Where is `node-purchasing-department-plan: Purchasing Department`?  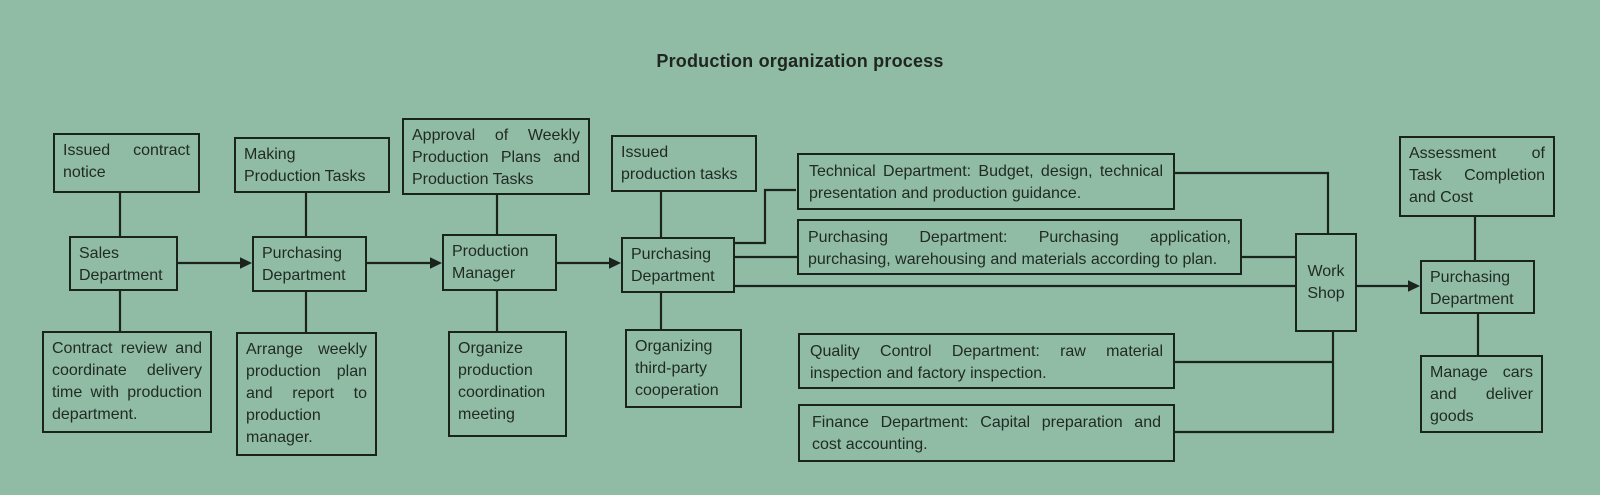
node-purchasing-department-plan: Purchasing Department is located at coordinates (309, 264).